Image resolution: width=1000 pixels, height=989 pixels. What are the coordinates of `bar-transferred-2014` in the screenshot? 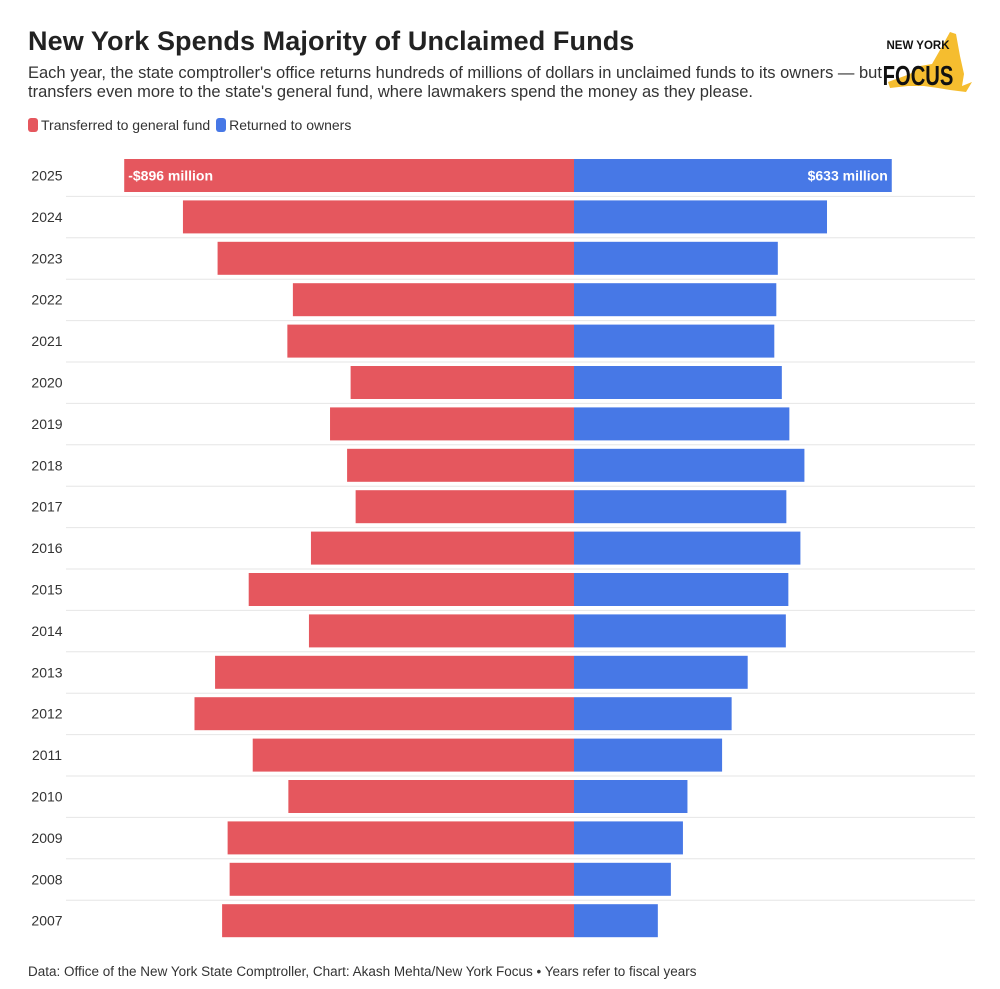 It's located at (441, 631).